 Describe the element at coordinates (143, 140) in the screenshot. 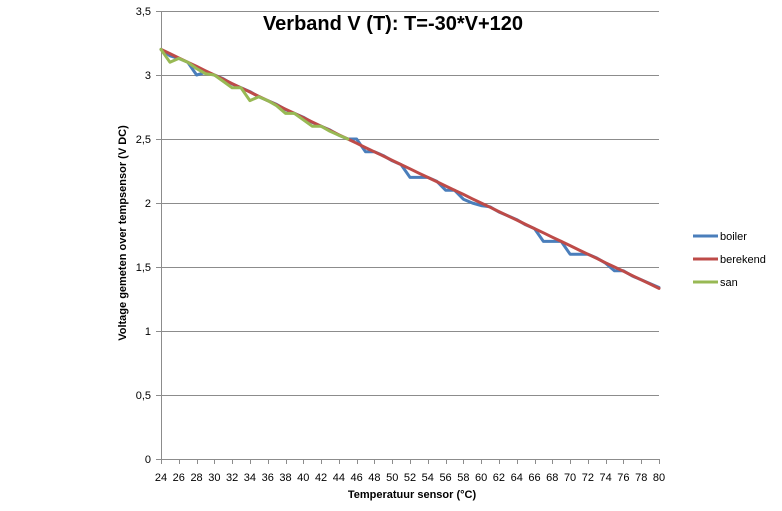

I see `y-tick-label: 2,5` at that location.